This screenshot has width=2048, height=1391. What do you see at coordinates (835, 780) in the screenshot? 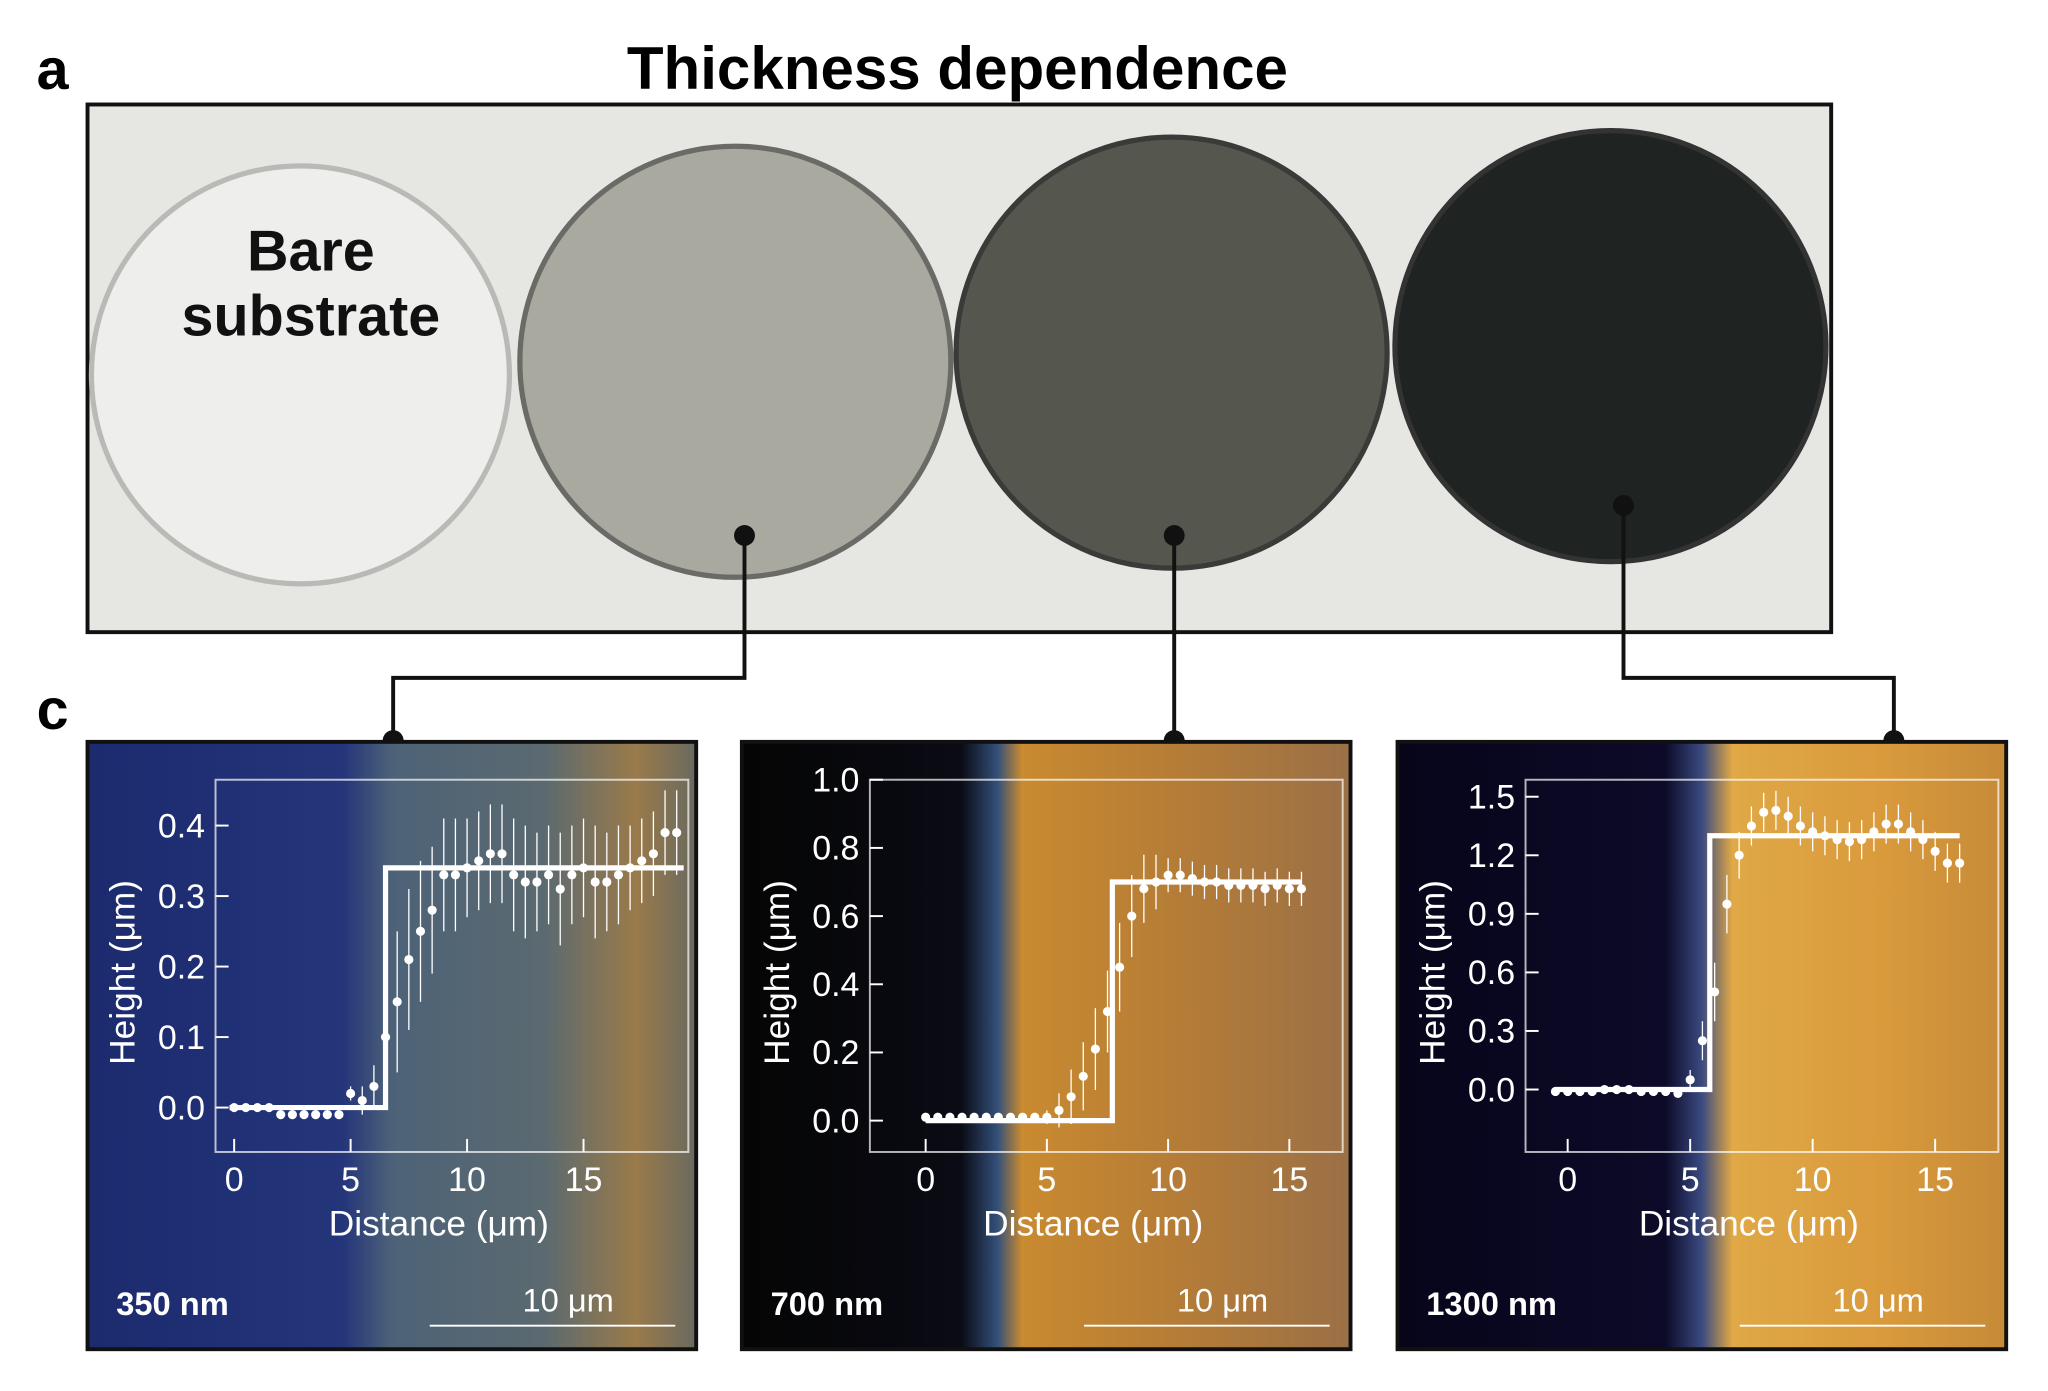
I see `y-tick-label: 1.0` at bounding box center [835, 780].